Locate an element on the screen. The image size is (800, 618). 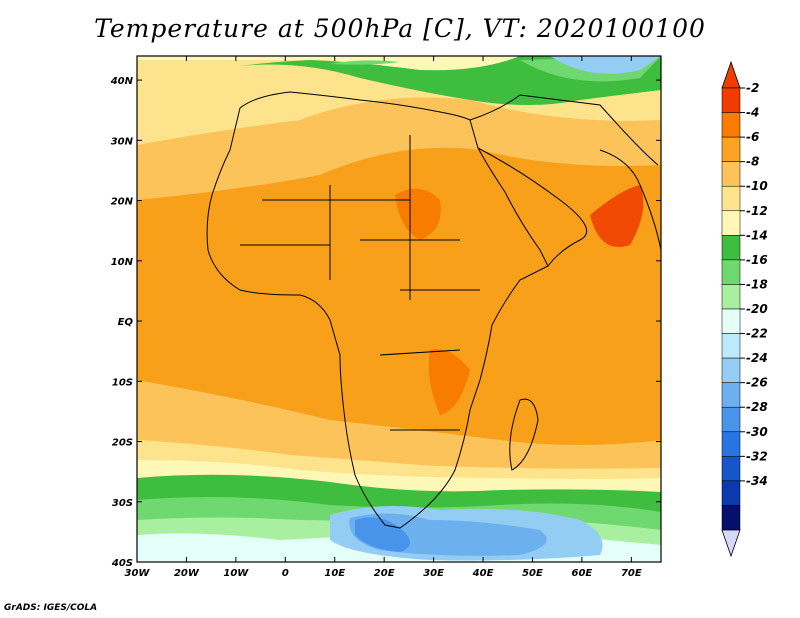
colorbar-label: -34 is located at coordinates (757, 481).